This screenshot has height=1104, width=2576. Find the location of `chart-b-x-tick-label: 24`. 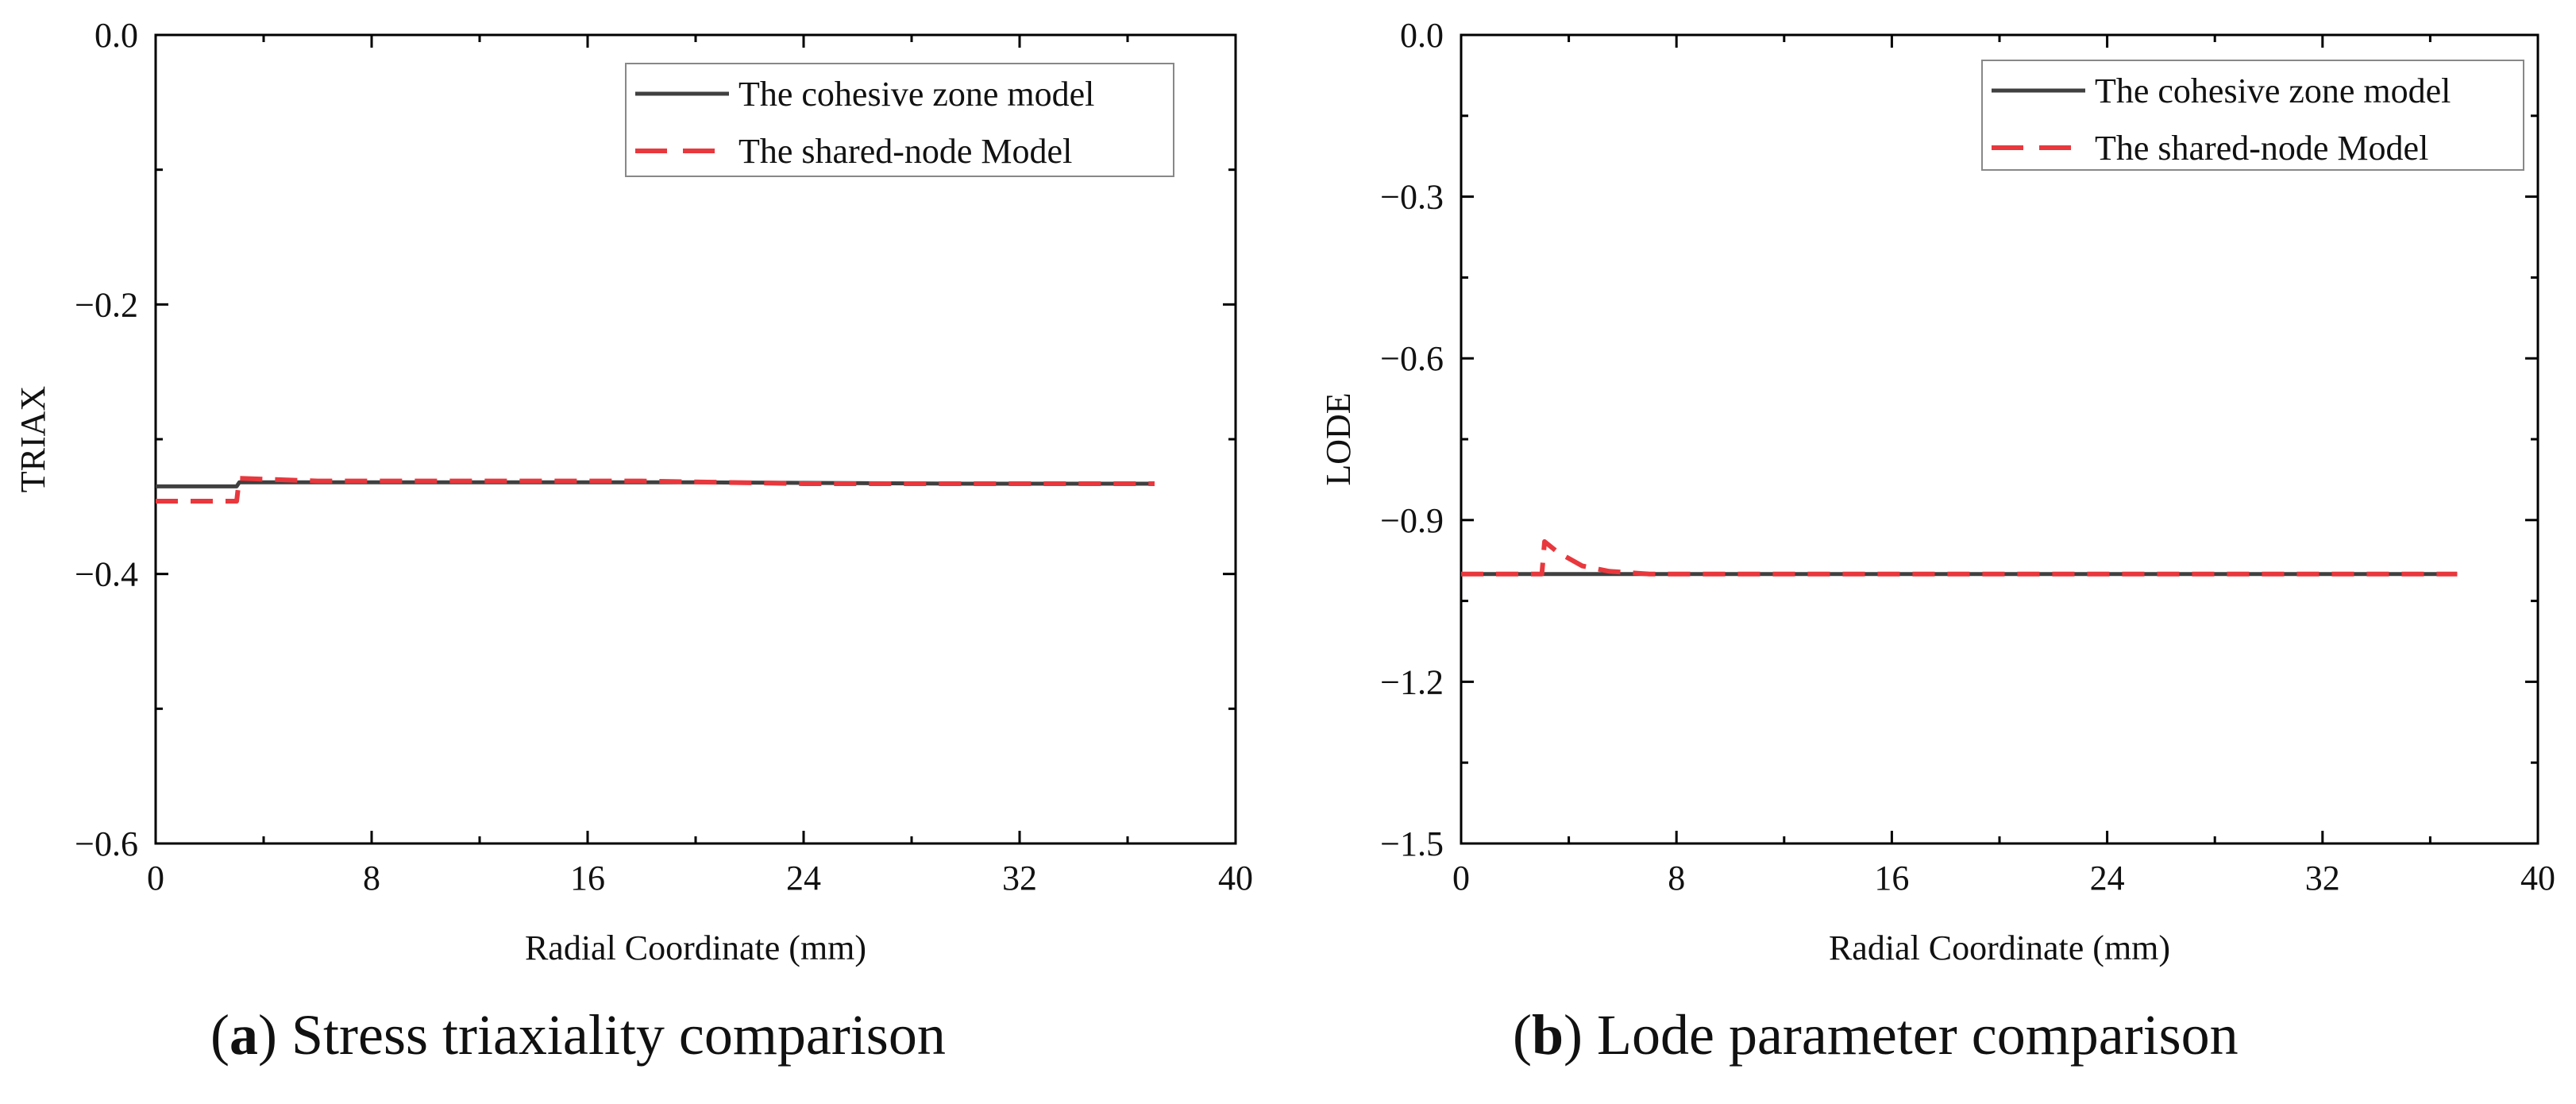

chart-b-x-tick-label: 24 is located at coordinates (2107, 878).